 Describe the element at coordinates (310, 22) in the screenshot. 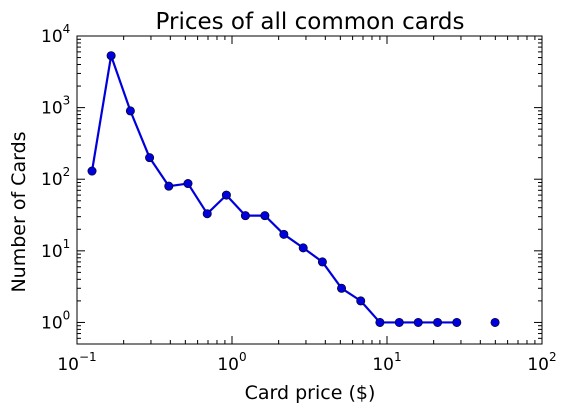

I see `chart-title: Prices of all common cards` at that location.